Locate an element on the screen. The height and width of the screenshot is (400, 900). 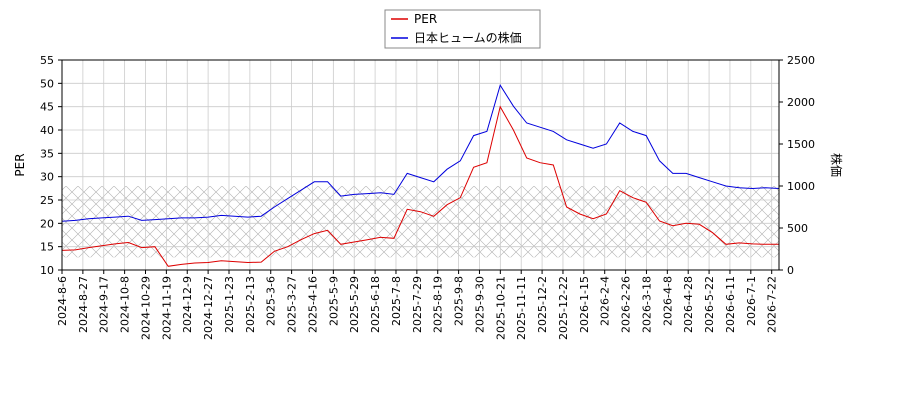
x-tick-label-34: 2026-7-22 is located at coordinates (772, 304).